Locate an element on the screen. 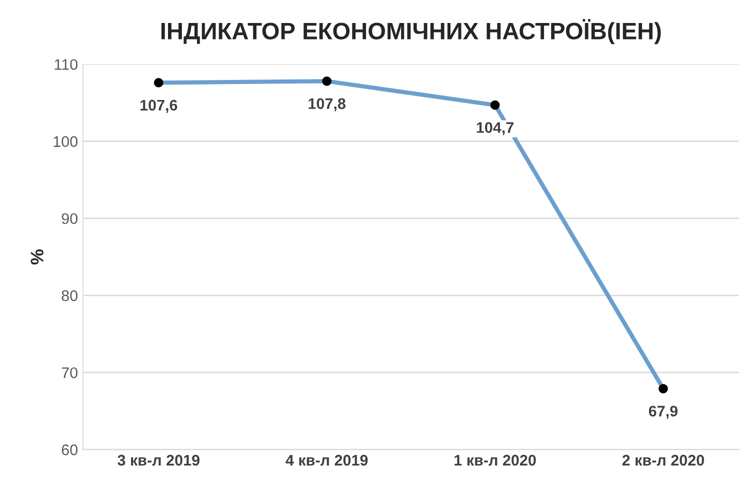  y-axis-title: % is located at coordinates (37, 256).